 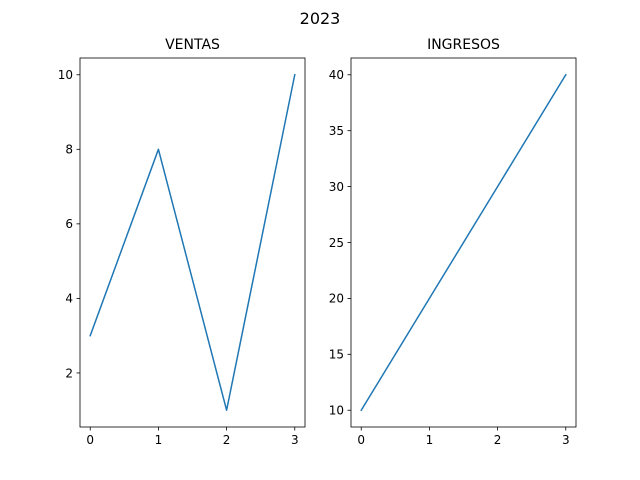 I want to click on panel-1-x-tick-label: 2, so click(x=227, y=440).